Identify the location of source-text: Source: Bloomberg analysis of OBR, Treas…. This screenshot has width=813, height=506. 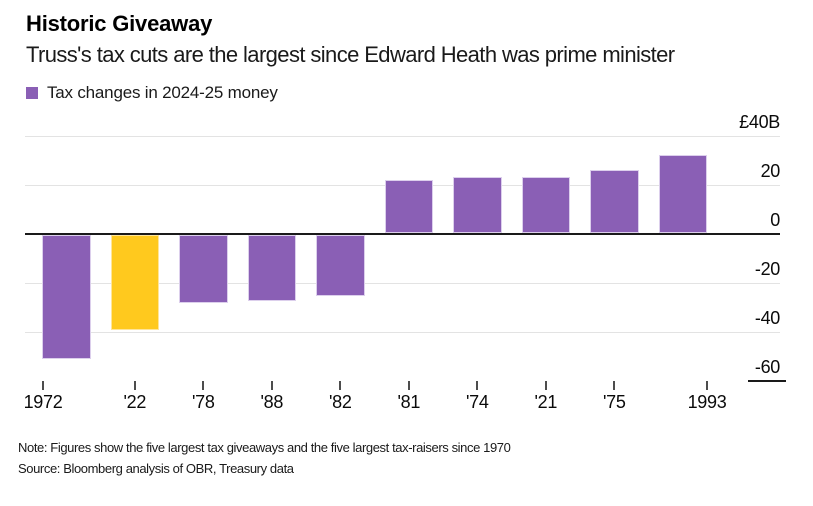
(156, 468).